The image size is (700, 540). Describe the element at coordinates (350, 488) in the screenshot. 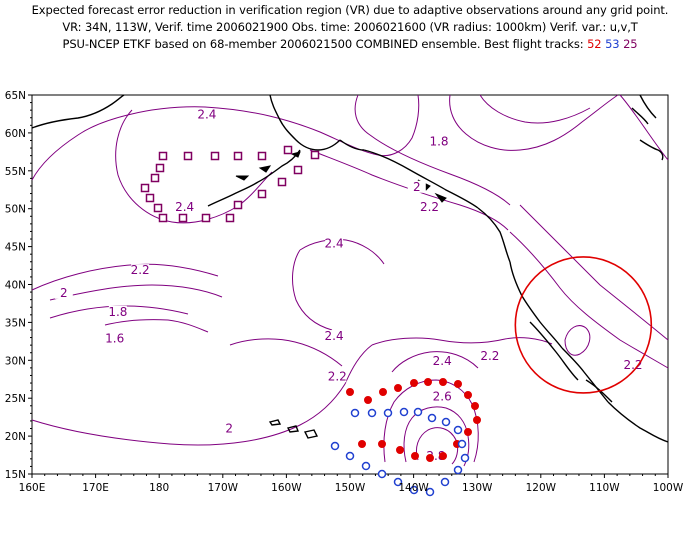

I see `lon-tick-label: 150W` at that location.